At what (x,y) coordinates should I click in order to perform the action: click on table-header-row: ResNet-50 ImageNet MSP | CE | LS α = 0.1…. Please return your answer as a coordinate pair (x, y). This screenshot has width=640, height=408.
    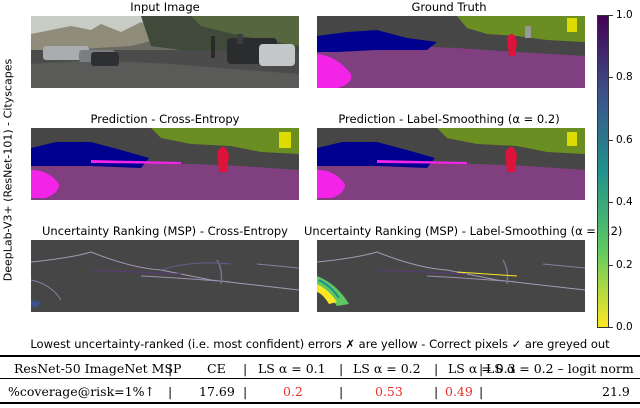
    Looking at the image, I should click on (320, 371).